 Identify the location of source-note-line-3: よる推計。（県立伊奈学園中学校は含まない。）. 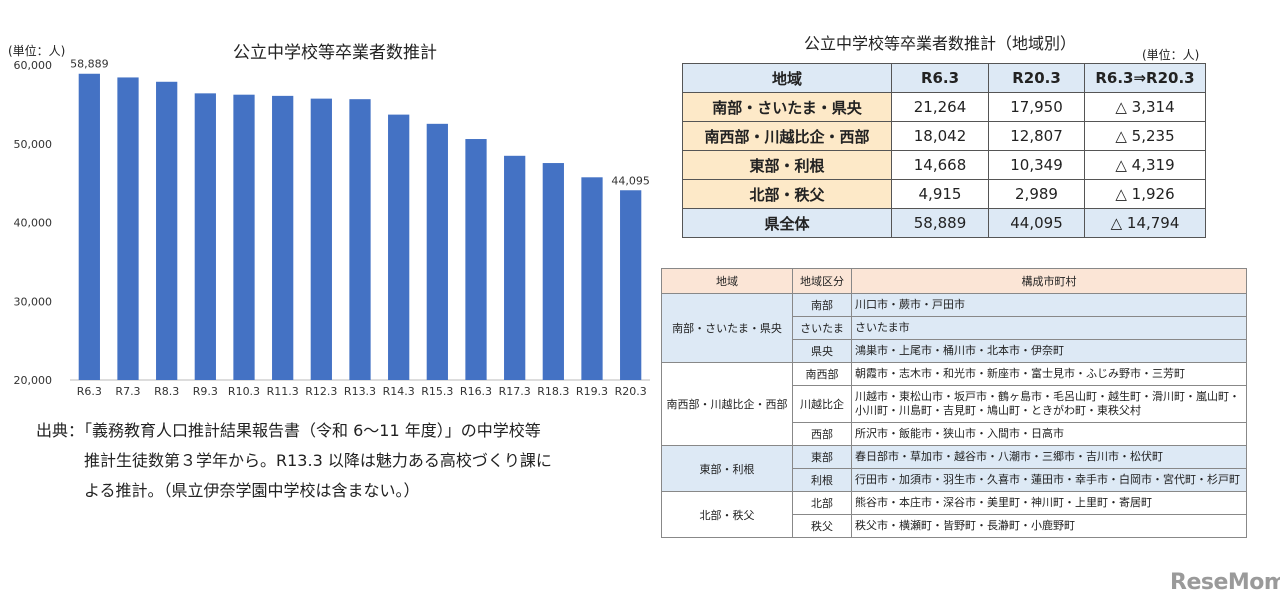
(252, 490).